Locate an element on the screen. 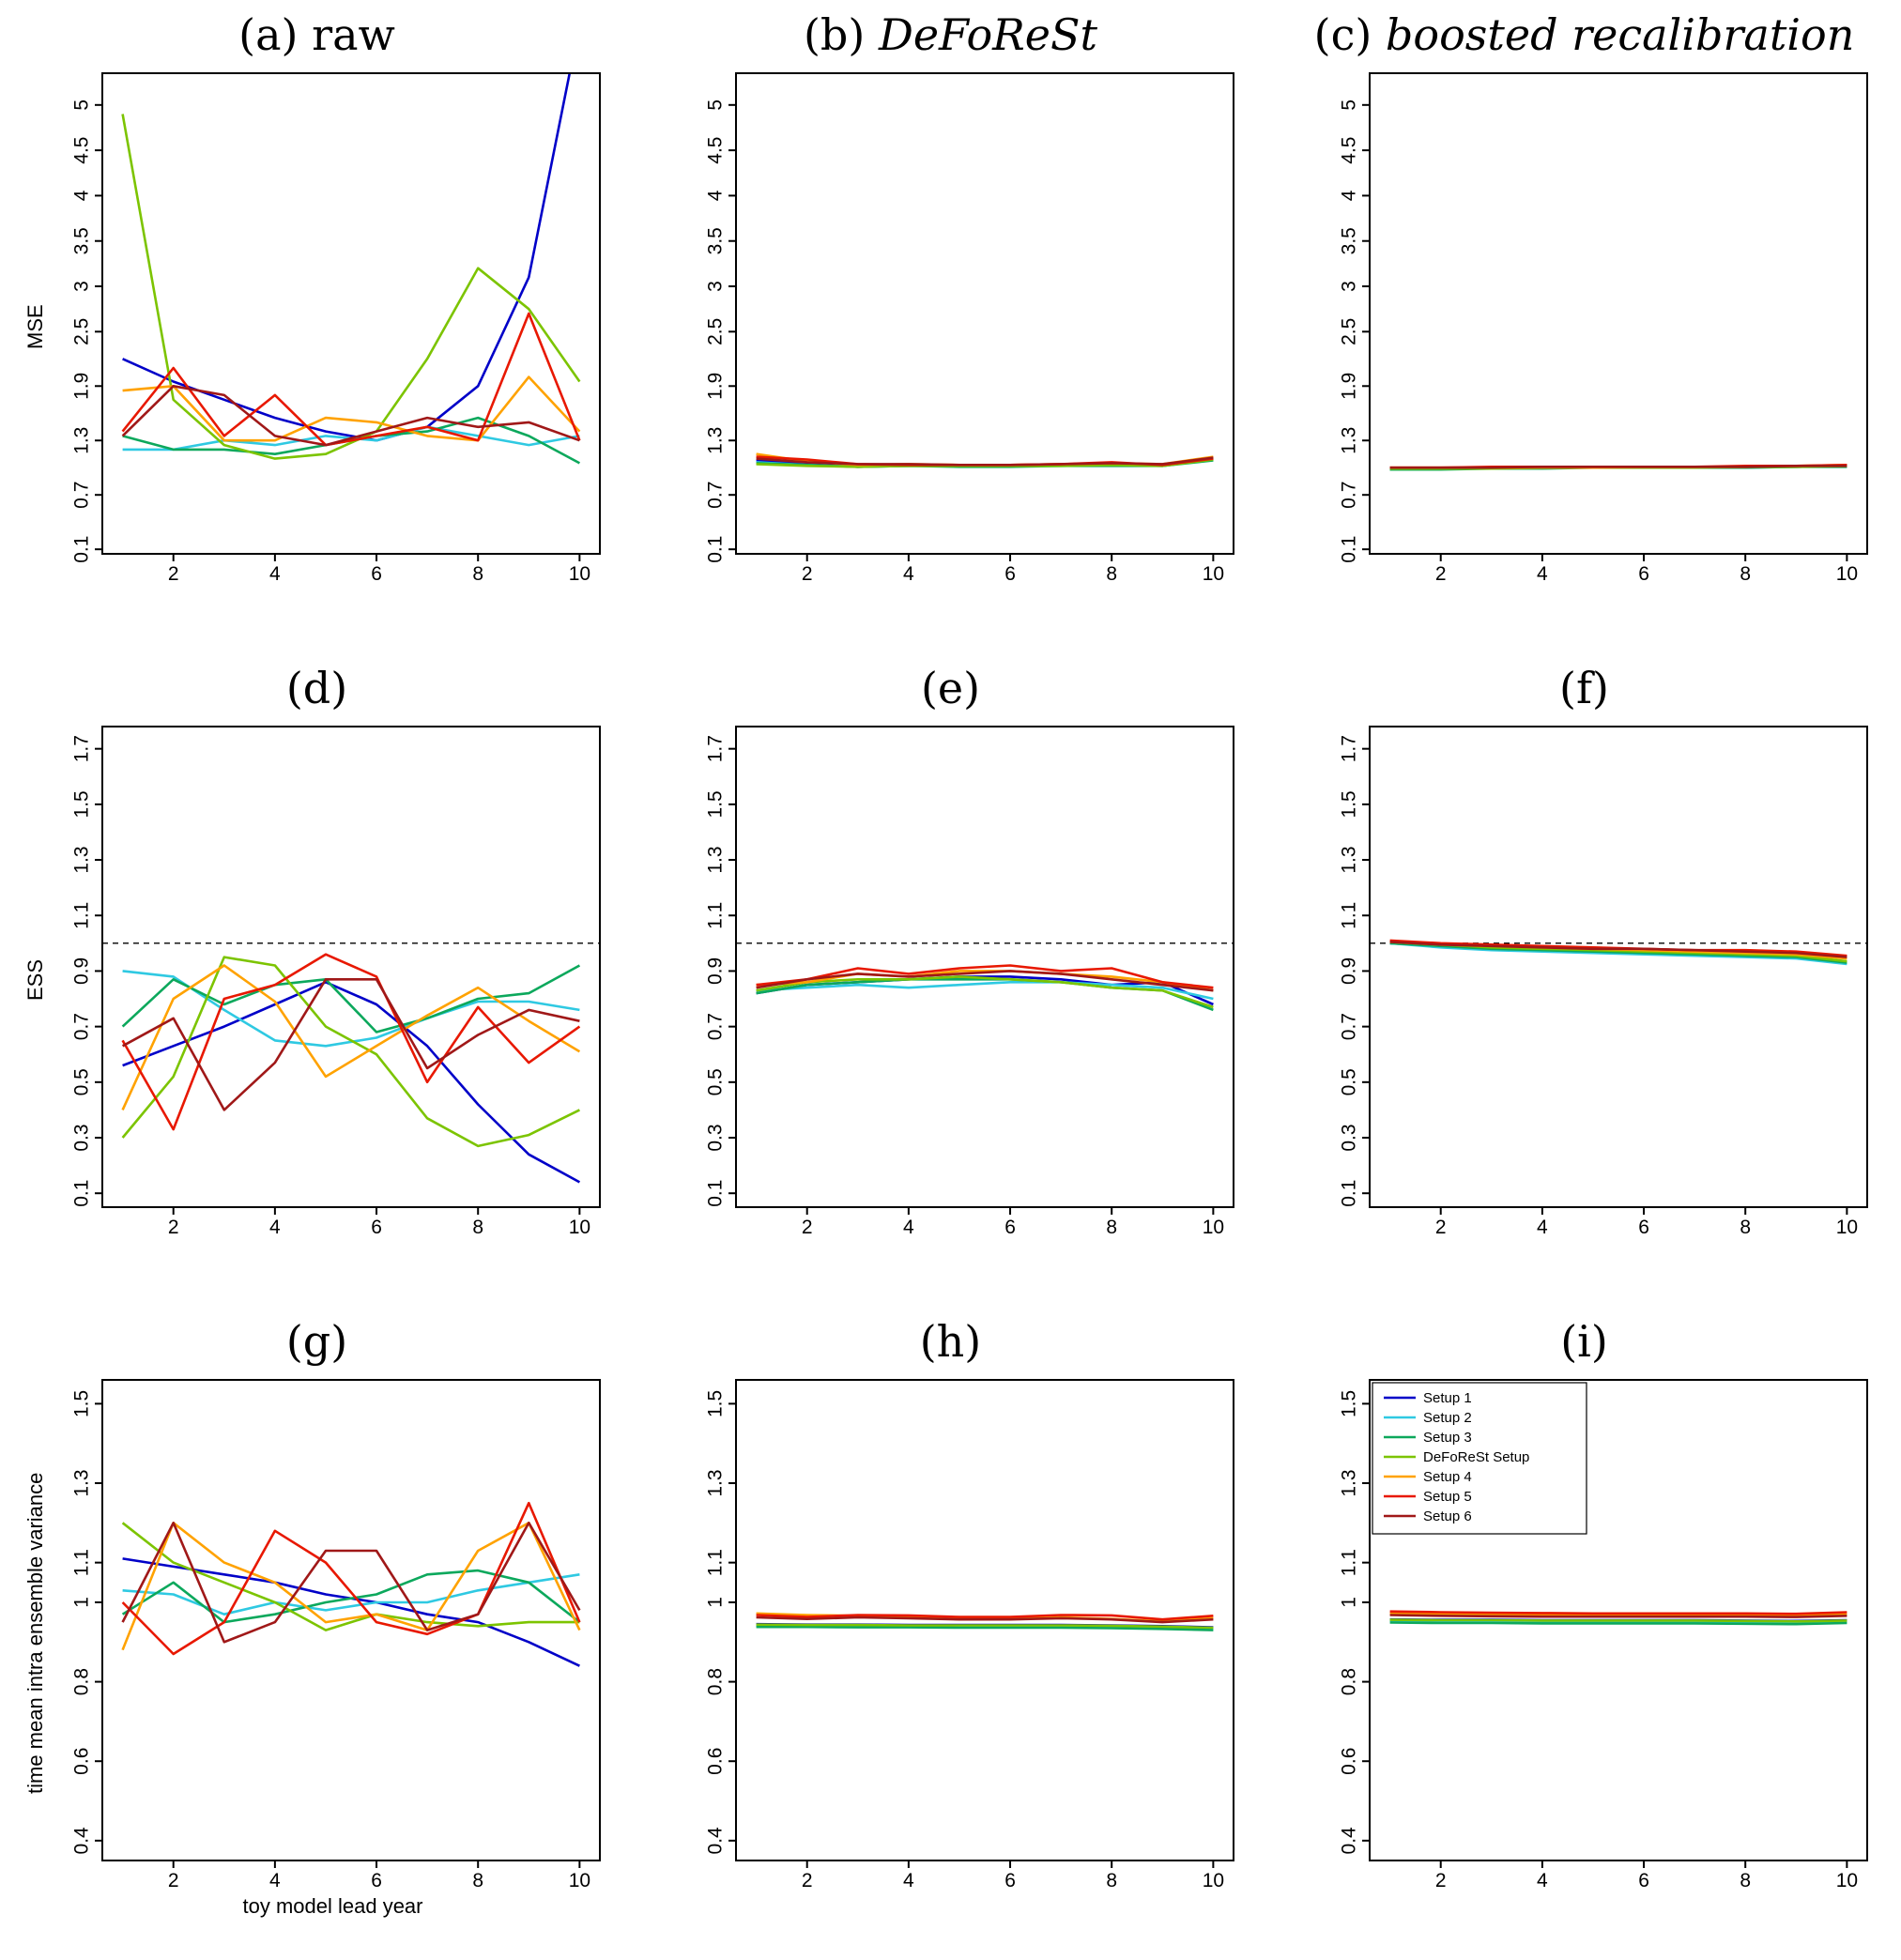  panel-f-title: (f) is located at coordinates (1584, 688).